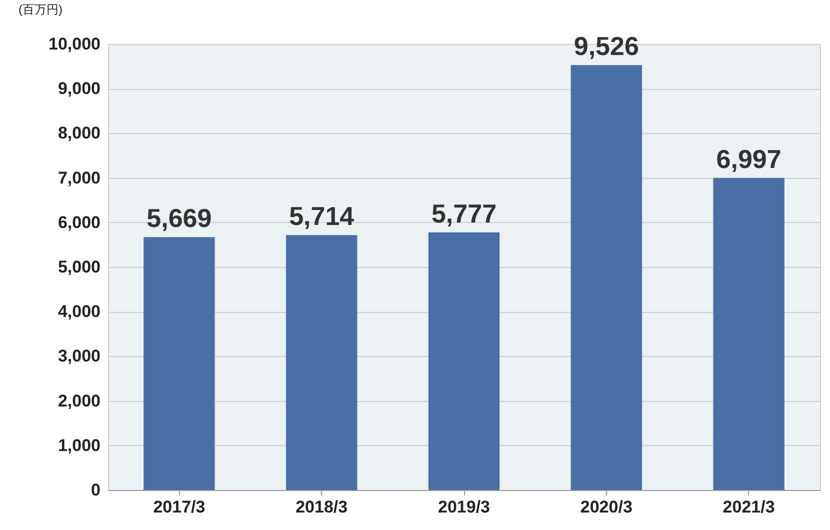 This screenshot has height=530, width=830. Describe the element at coordinates (79, 133) in the screenshot. I see `y-tick-label: 8,000` at that location.